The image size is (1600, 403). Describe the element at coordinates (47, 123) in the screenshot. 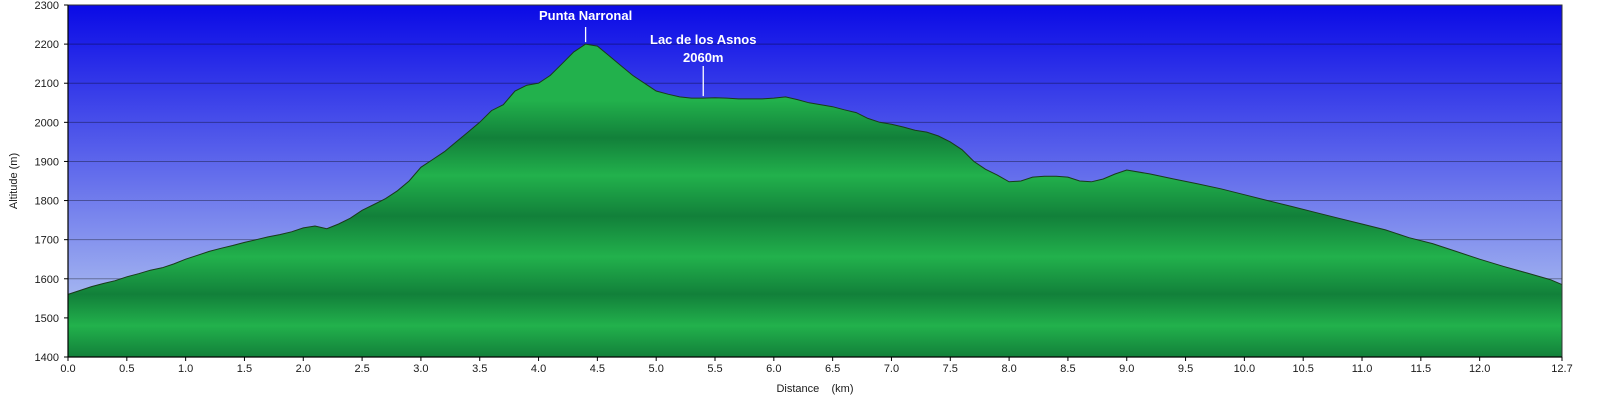

I see `y-tick-label: 2000` at that location.